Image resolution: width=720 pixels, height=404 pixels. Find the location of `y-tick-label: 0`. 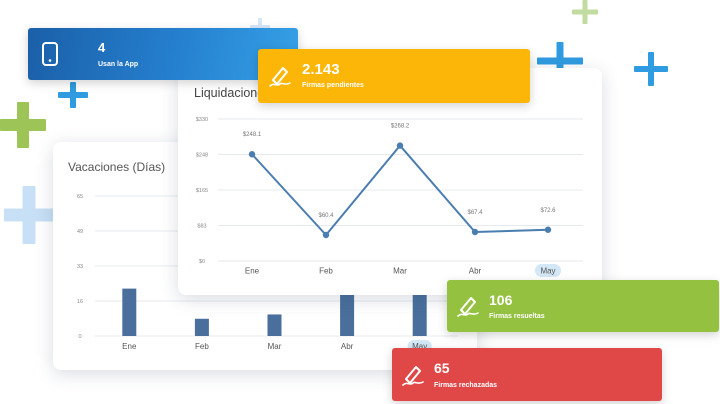

y-tick-label: 0 is located at coordinates (79, 337).